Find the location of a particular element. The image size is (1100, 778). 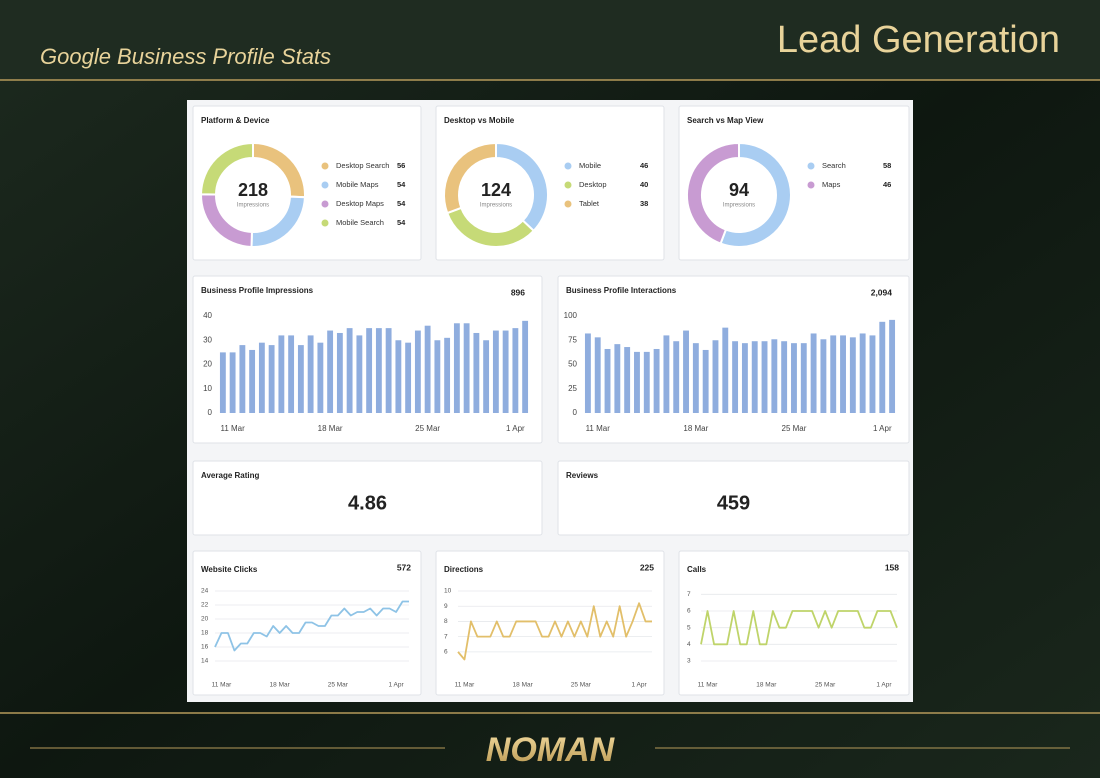

legend-label: Mobile Search is located at coordinates (360, 222).